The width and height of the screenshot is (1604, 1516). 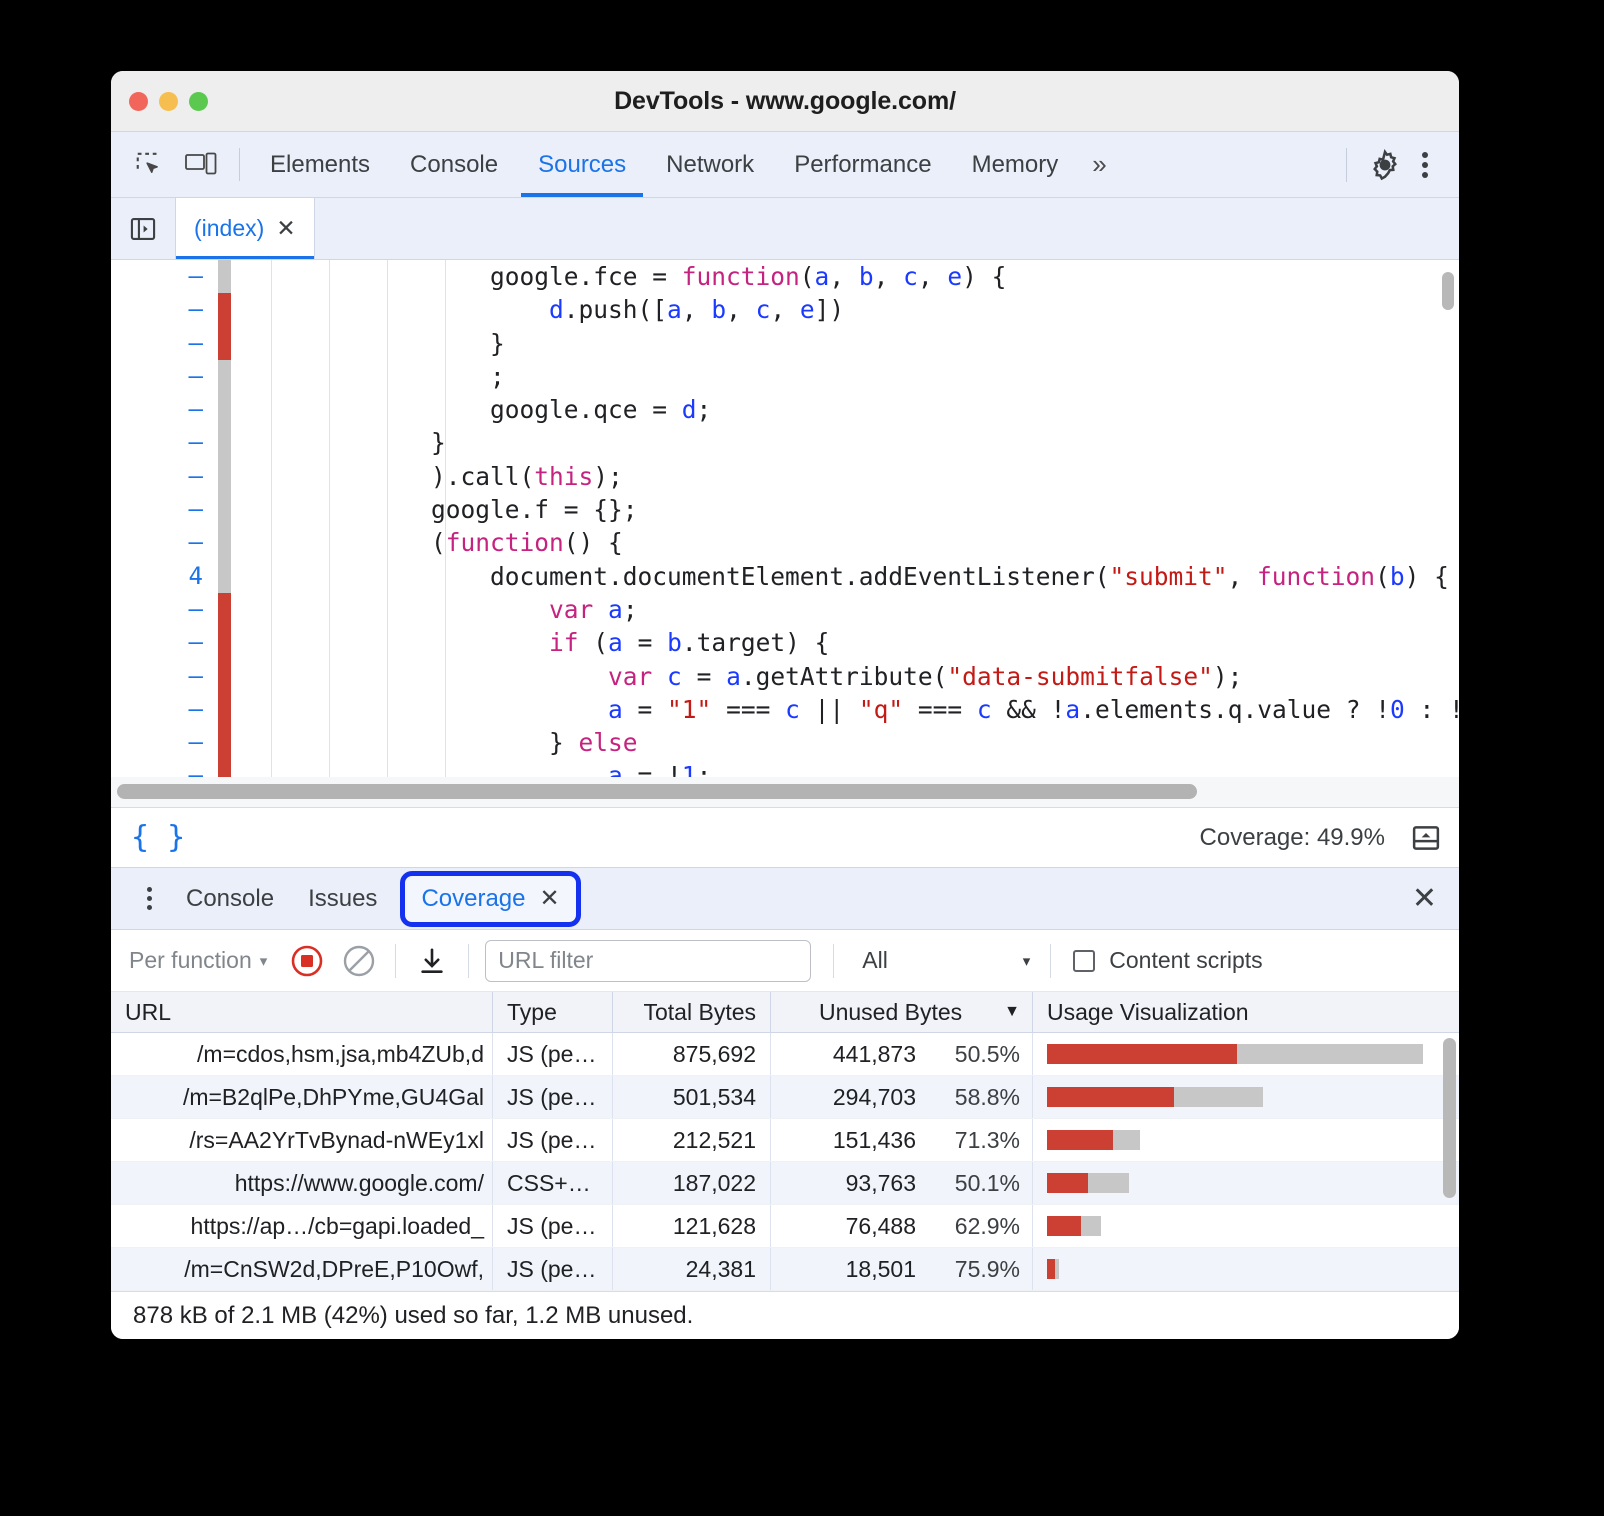 What do you see at coordinates (359, 961) in the screenshot?
I see `clear-all-icon` at bounding box center [359, 961].